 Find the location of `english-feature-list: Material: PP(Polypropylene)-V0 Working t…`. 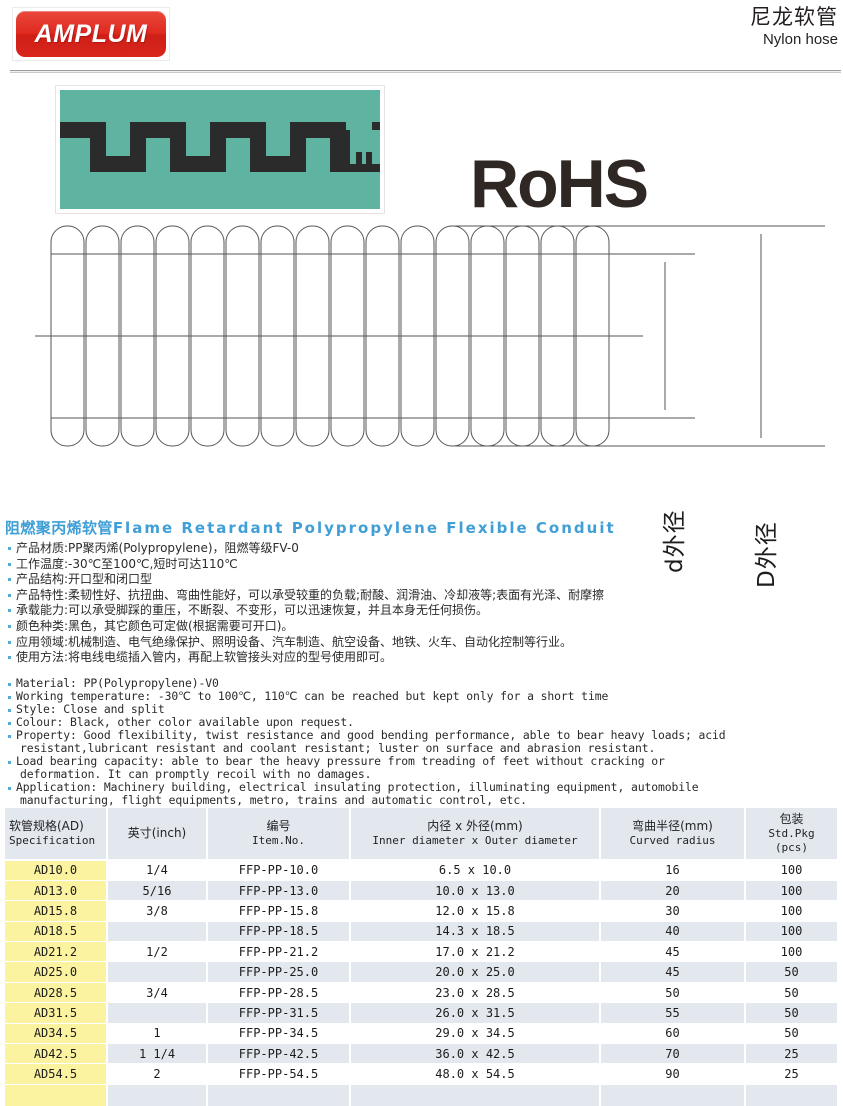

english-feature-list: Material: PP(Polypropylene)-V0 Working t… is located at coordinates (424, 741).